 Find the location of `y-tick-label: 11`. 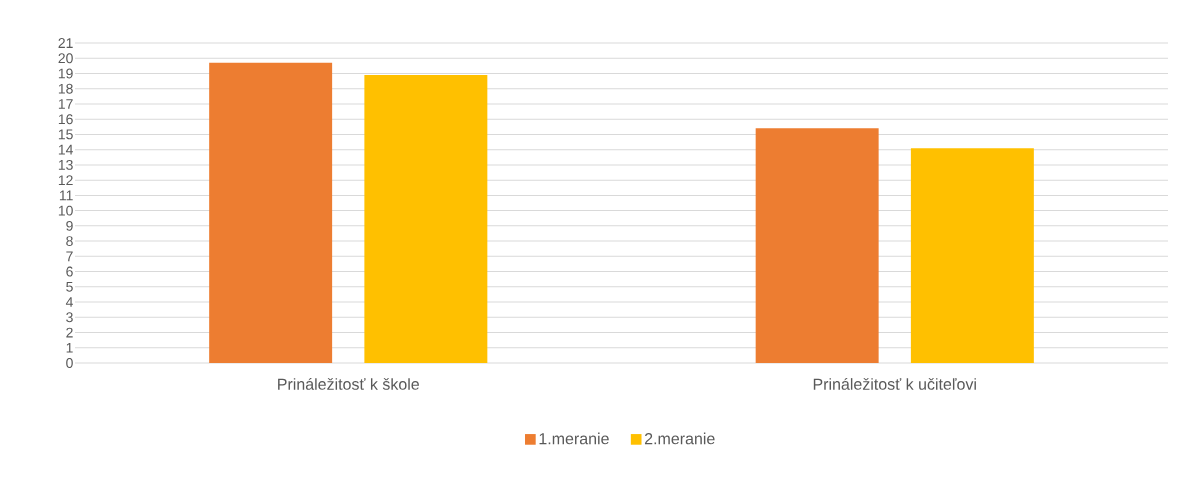

y-tick-label: 11 is located at coordinates (66, 195).